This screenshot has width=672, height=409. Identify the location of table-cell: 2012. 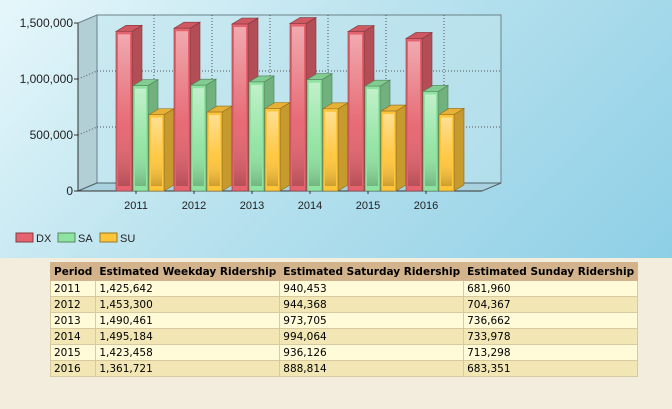
(73, 304).